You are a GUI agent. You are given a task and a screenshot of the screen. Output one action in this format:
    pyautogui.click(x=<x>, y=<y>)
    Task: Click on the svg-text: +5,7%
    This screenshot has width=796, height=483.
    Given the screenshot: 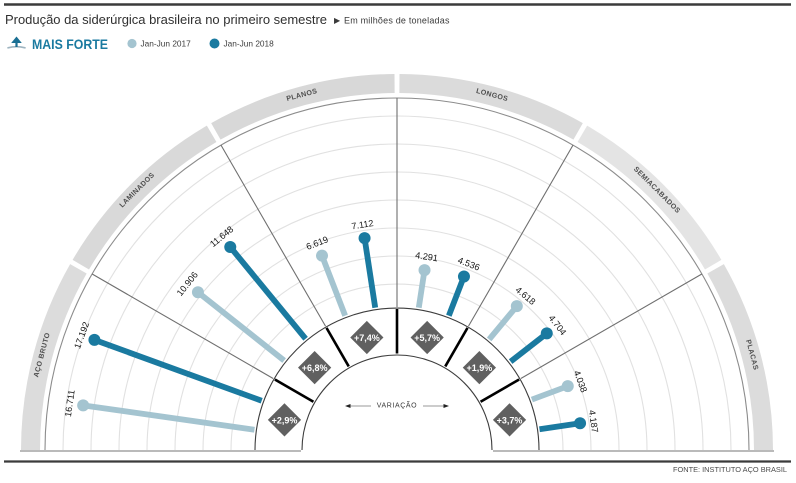 What is the action you would take?
    pyautogui.click(x=427, y=338)
    